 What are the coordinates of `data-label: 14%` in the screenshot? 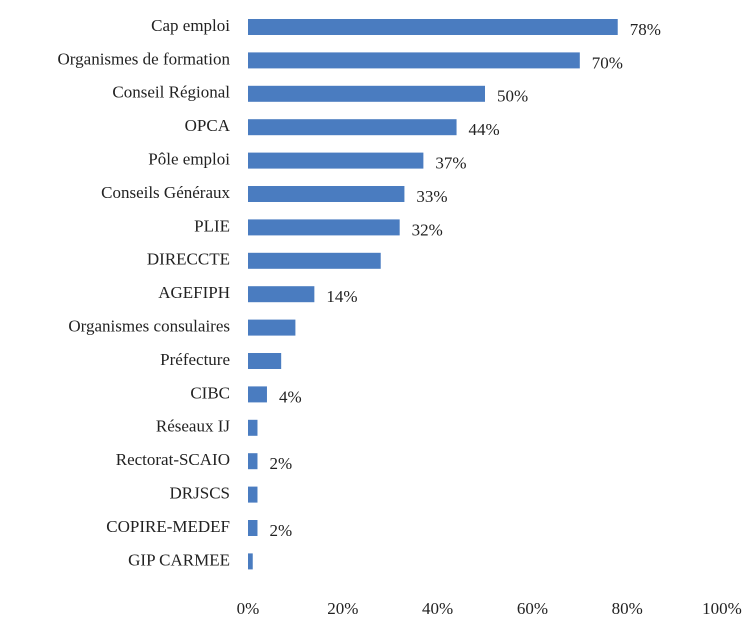 It's located at (341, 296).